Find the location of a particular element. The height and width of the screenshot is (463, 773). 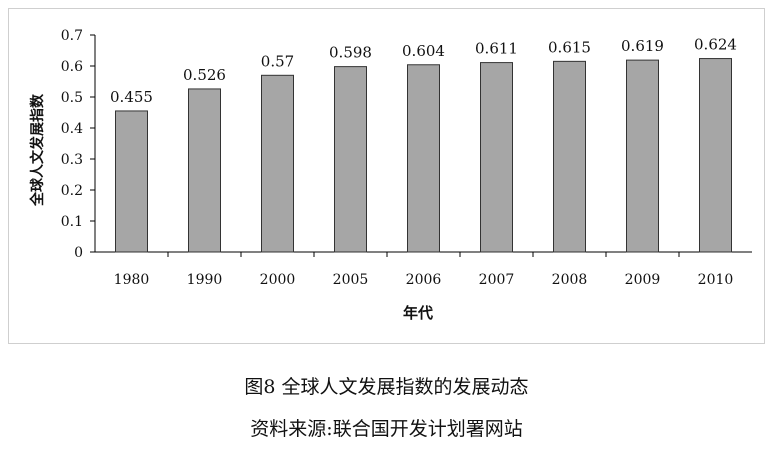

y-tick-label: 0.7 is located at coordinates (72, 36).